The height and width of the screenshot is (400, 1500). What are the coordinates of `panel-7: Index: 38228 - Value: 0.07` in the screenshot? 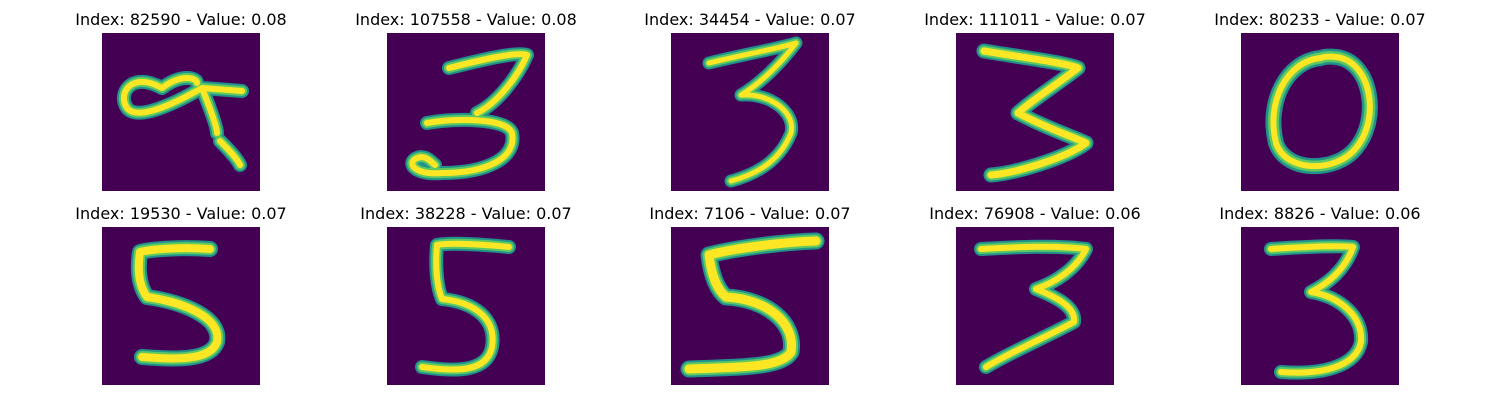 It's located at (466, 294).